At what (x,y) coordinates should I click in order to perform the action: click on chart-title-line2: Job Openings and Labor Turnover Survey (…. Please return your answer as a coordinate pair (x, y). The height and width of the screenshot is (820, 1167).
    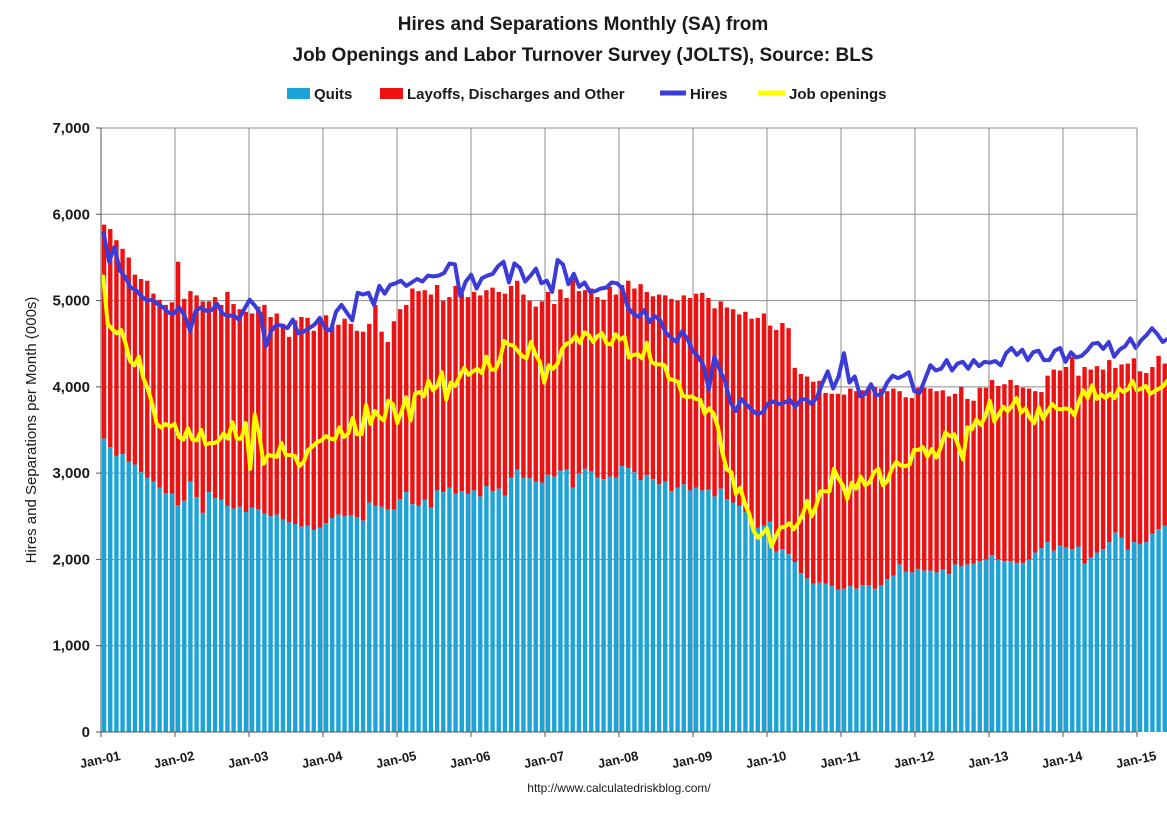
    Looking at the image, I should click on (583, 55).